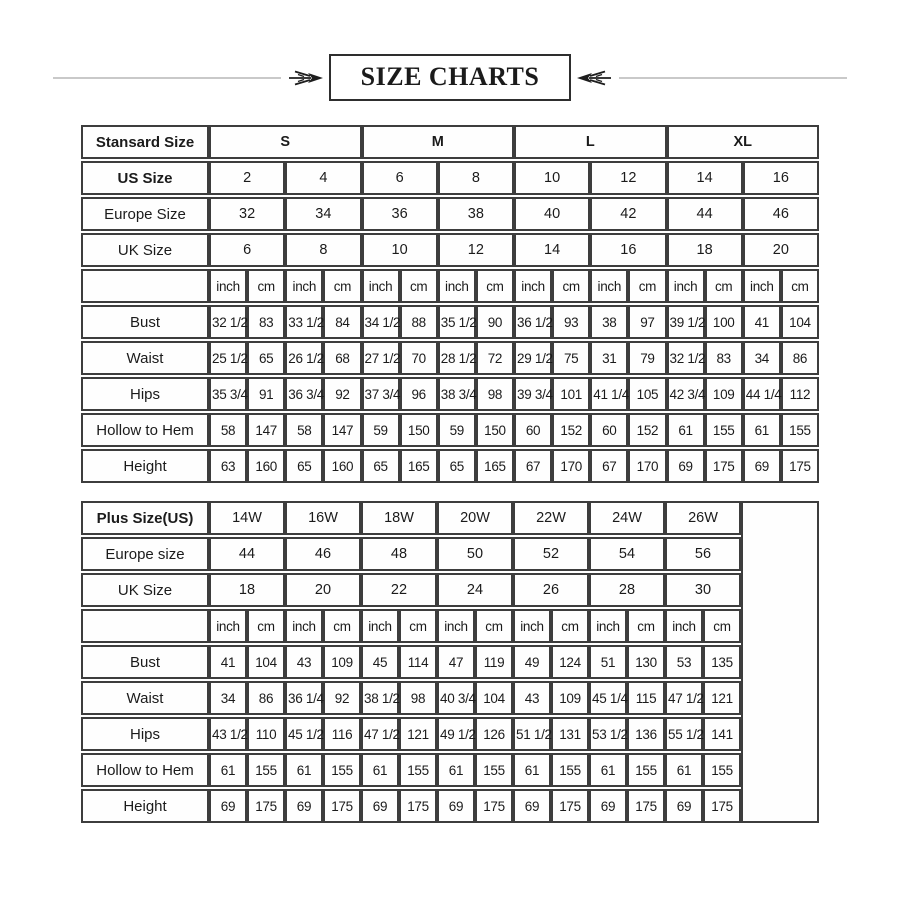 Image resolution: width=900 pixels, height=900 pixels. What do you see at coordinates (145, 626) in the screenshot?
I see `empty-corner-cell` at bounding box center [145, 626].